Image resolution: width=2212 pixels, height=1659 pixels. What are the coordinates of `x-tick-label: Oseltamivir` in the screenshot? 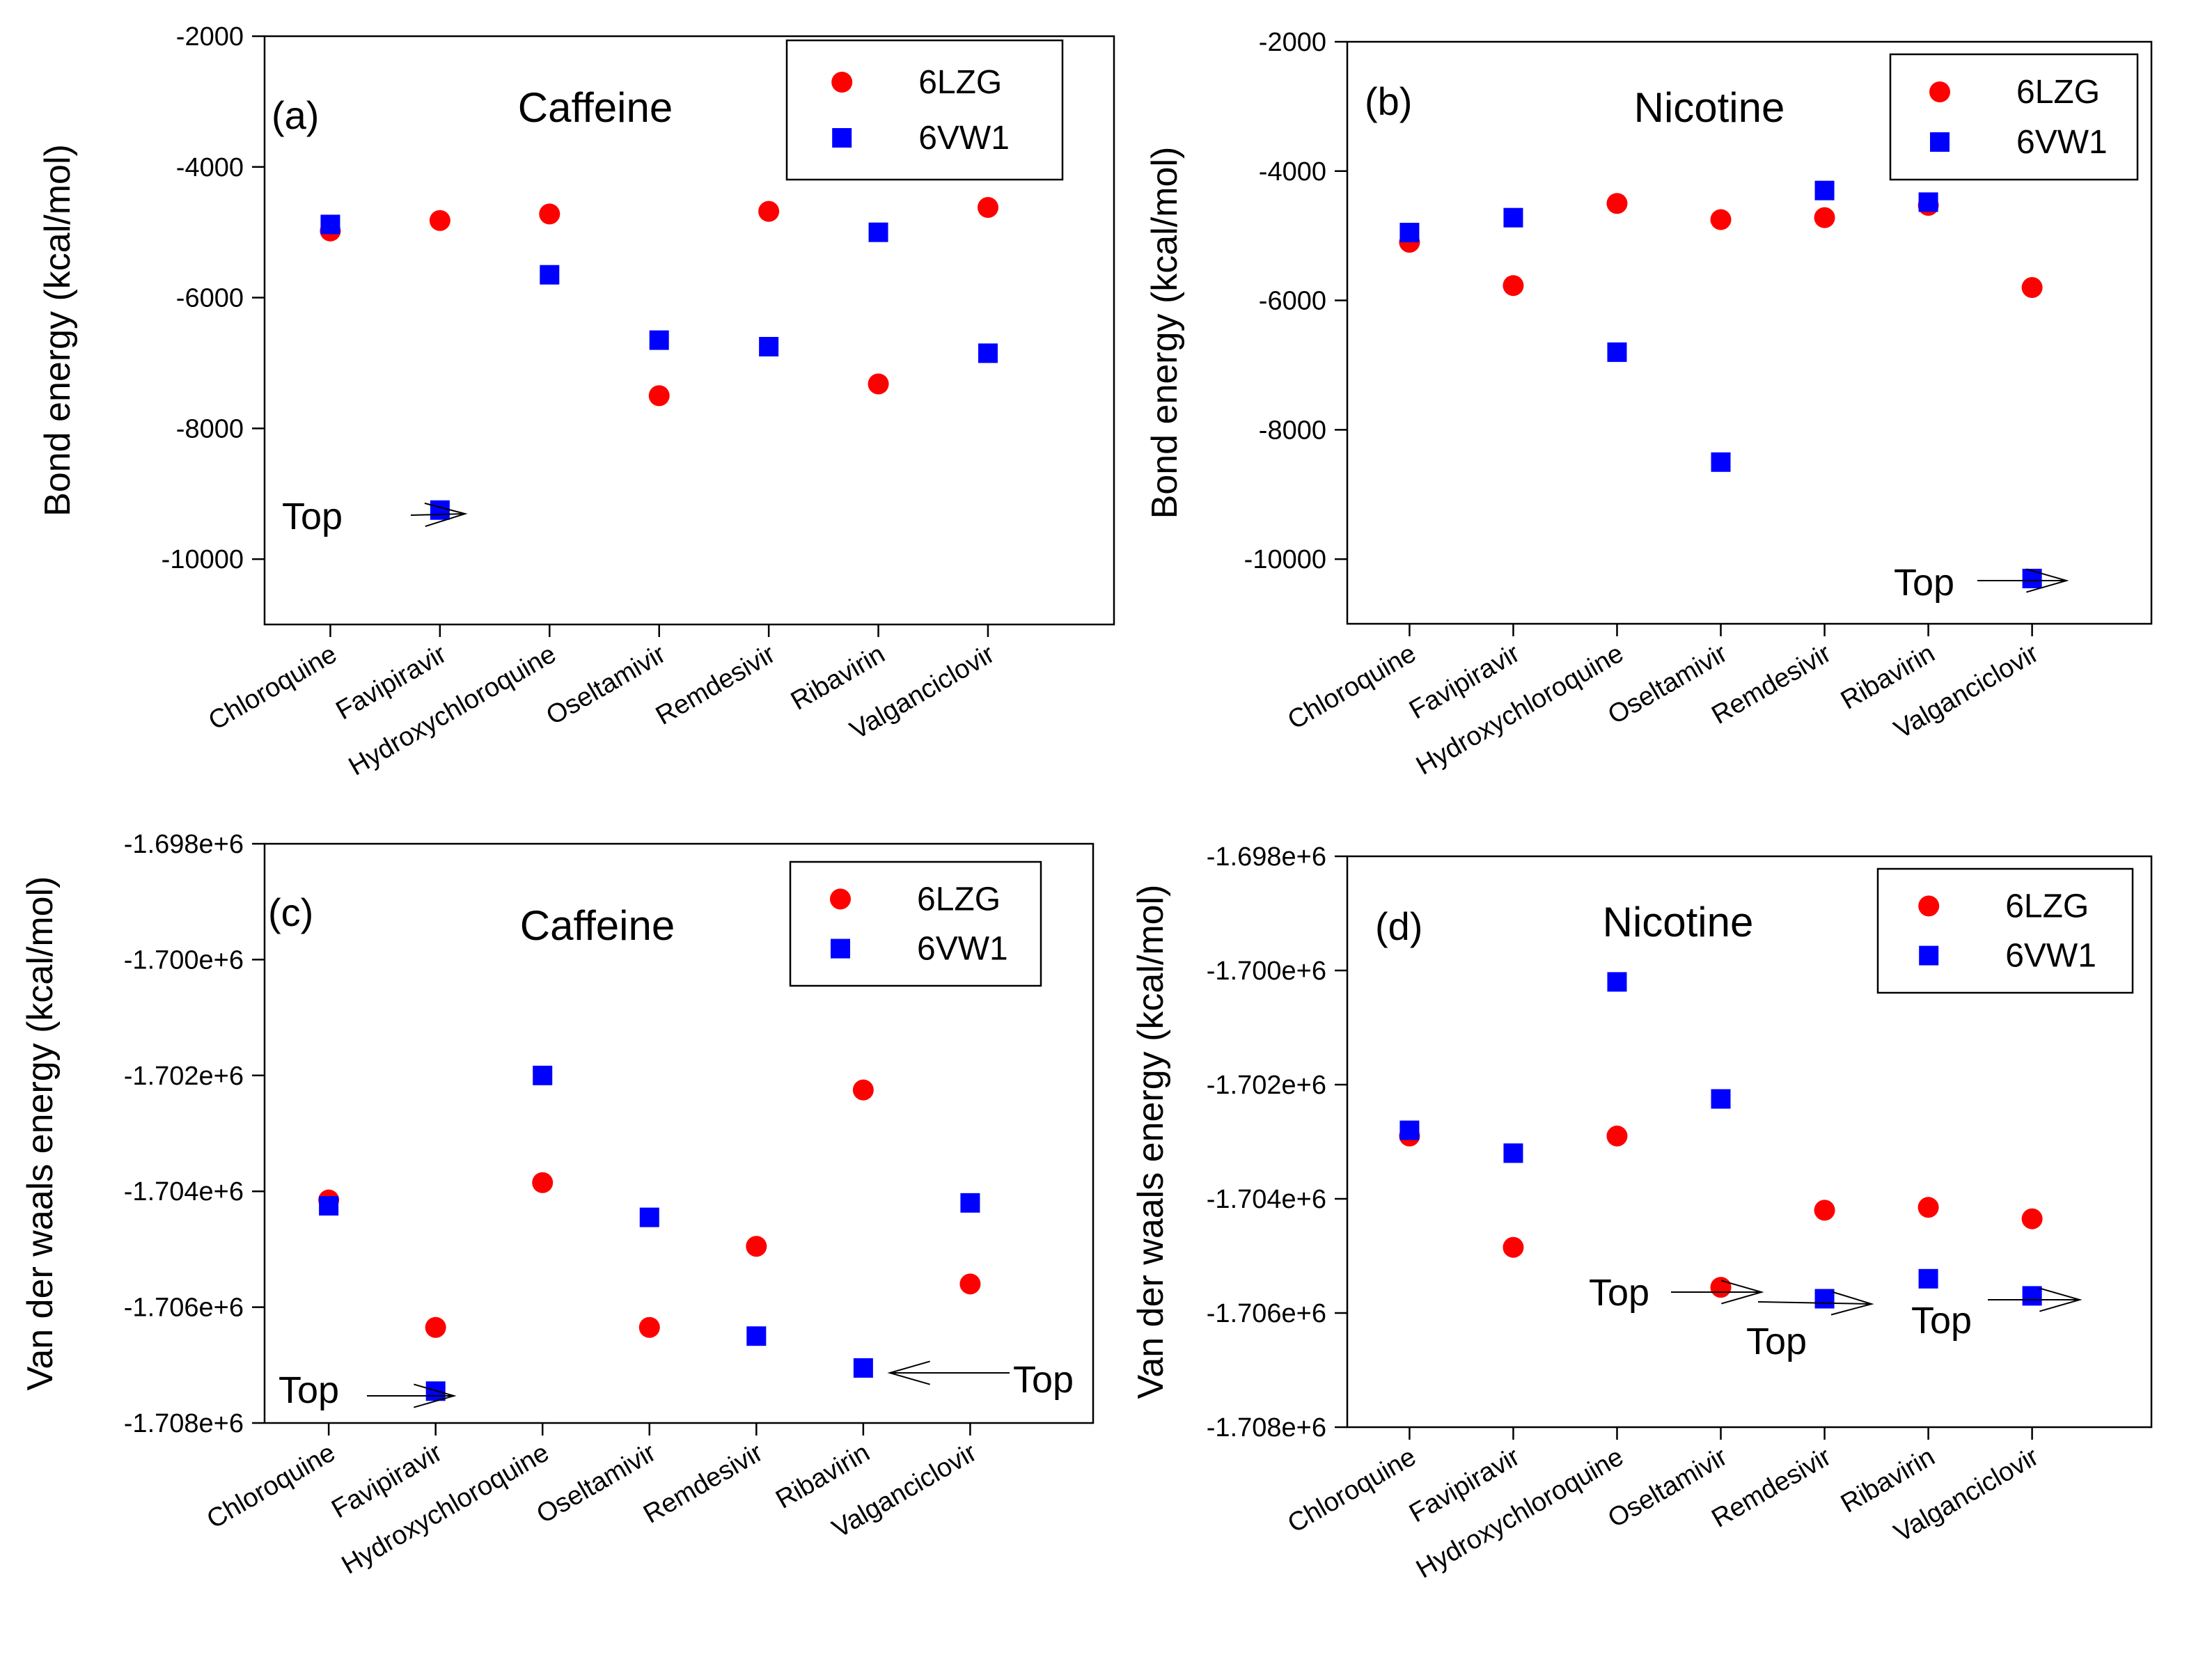 It's located at (596, 1484).